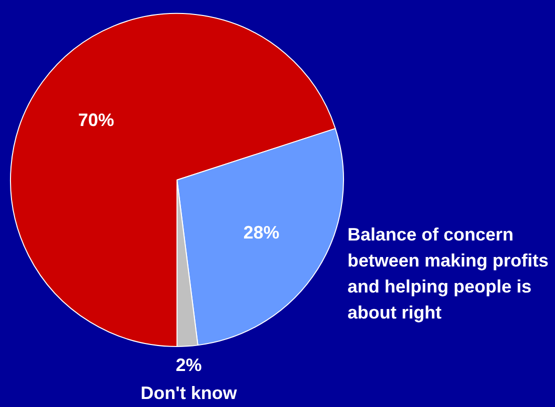 This screenshot has width=555, height=407. I want to click on slice-label: Balance of concern between making profits and helping people is about right, so click(448, 273).